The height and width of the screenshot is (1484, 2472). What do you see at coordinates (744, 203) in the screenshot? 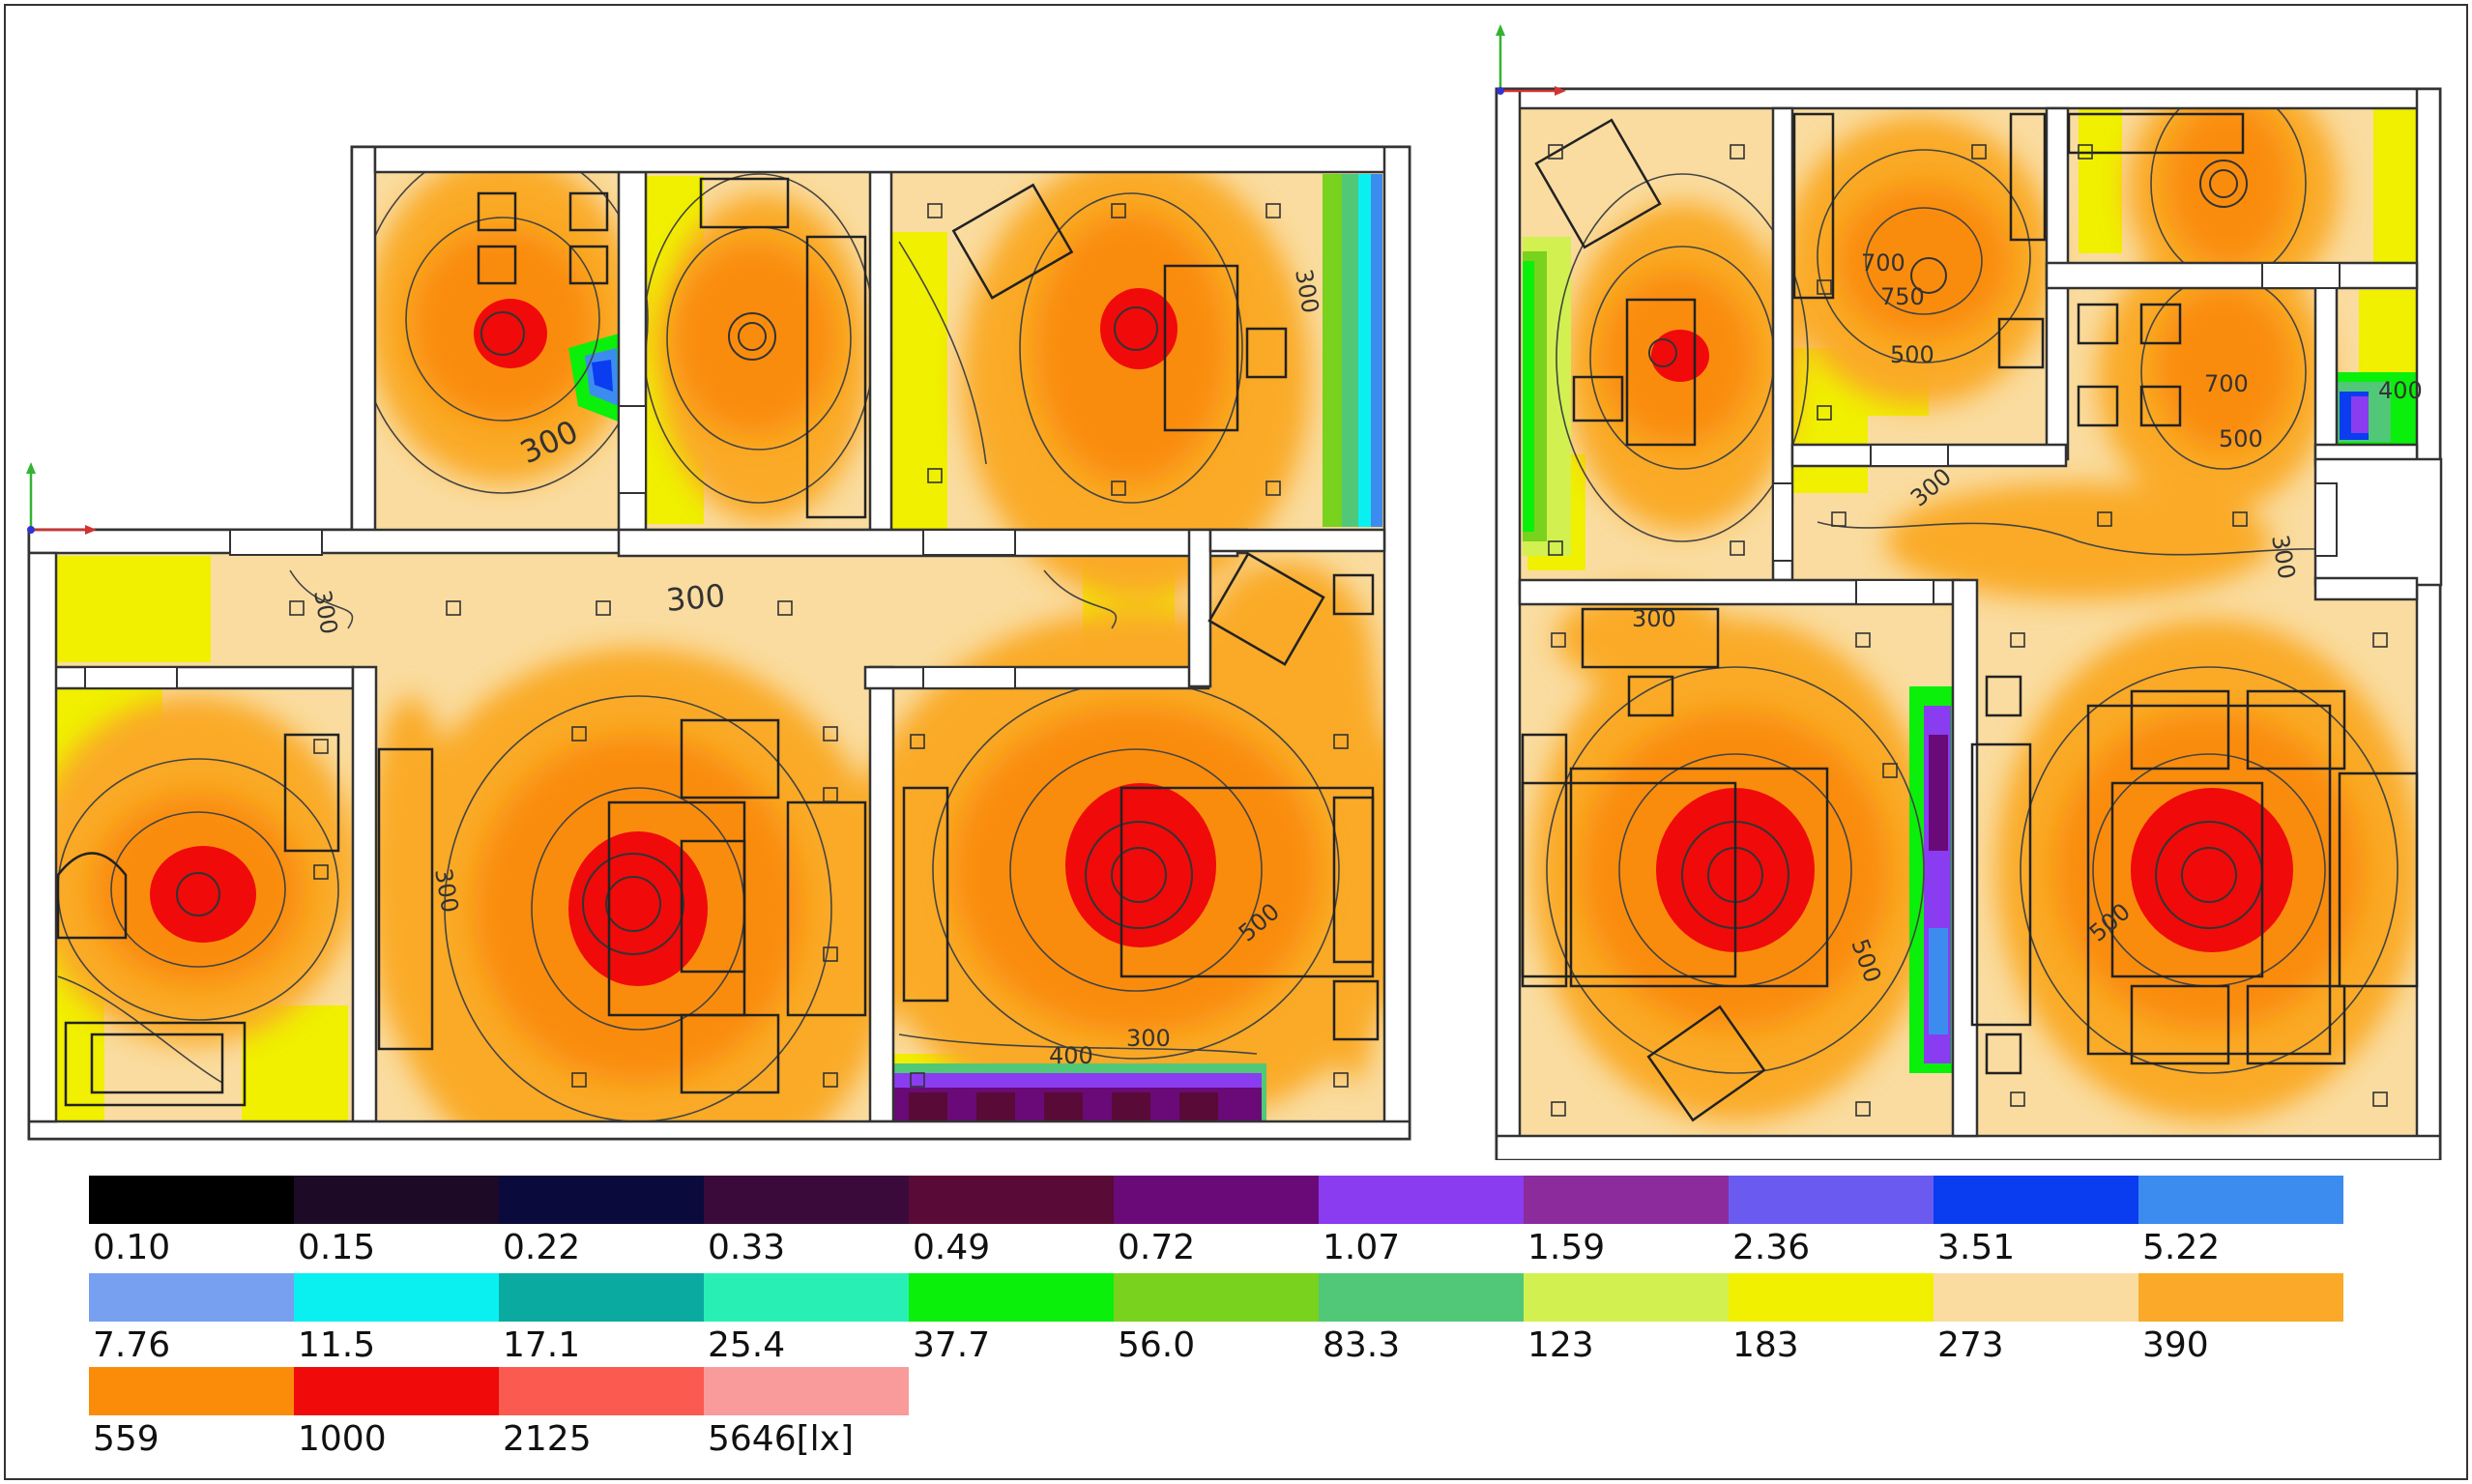
I see `bathtub` at bounding box center [744, 203].